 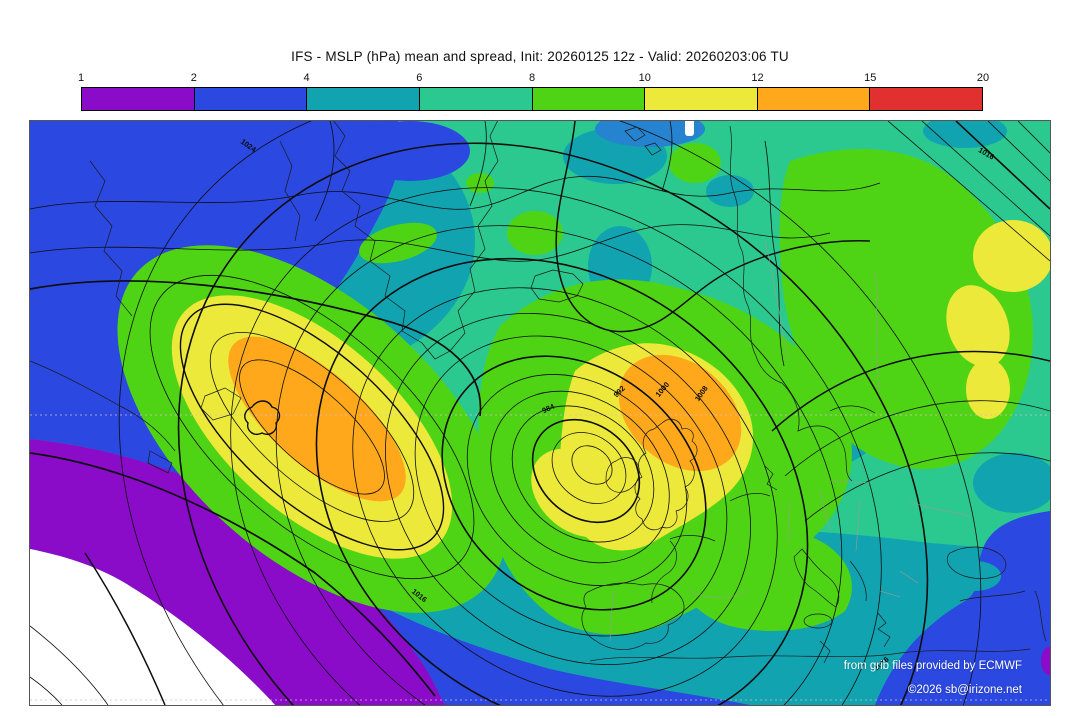 I want to click on colorbar-tick-2: 2, so click(x=193, y=78).